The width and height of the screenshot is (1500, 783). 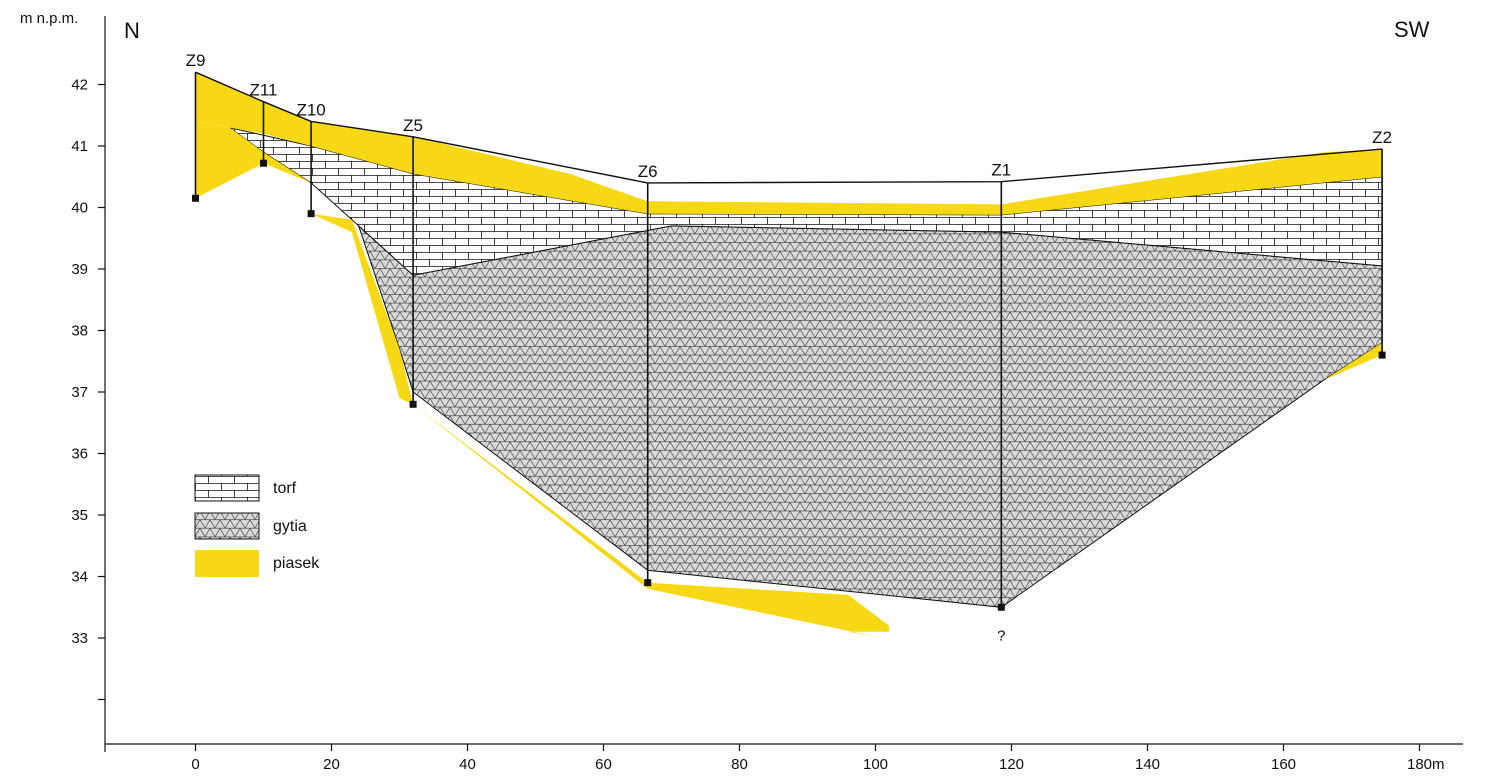 I want to click on x-tick-label: 180, so click(x=1419, y=764).